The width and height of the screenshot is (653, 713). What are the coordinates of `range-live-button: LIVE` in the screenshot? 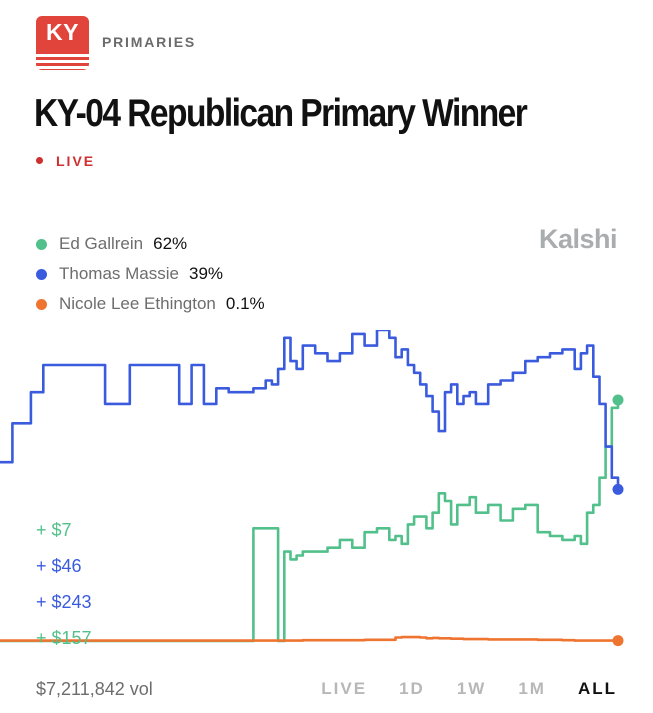 It's located at (344, 688).